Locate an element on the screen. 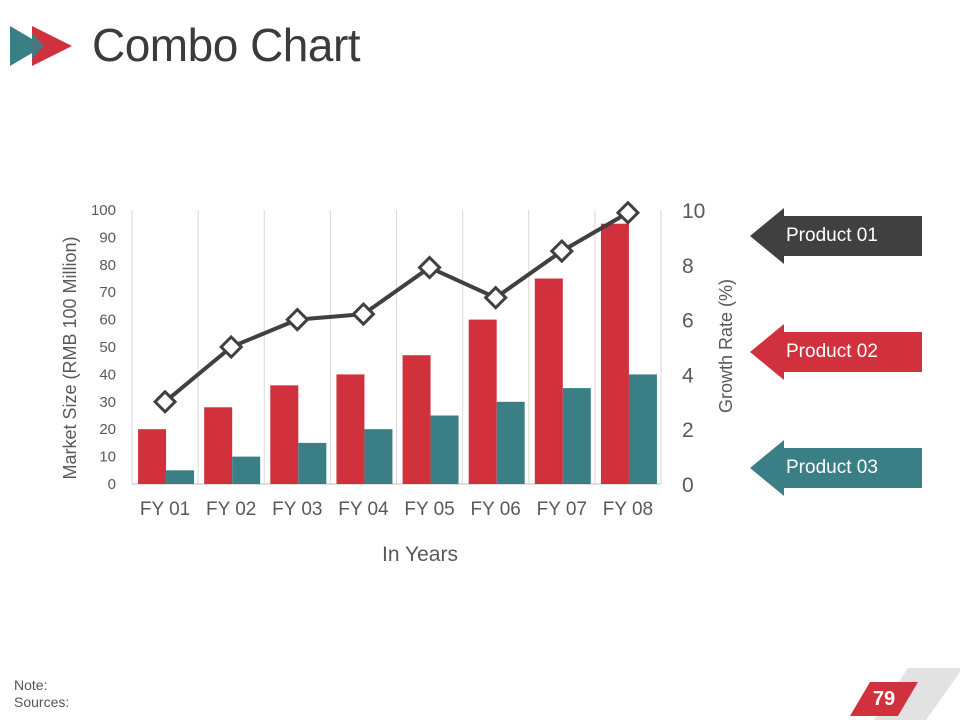 This screenshot has height=720, width=960. footer-notes: Note: Sources: is located at coordinates (41, 694).